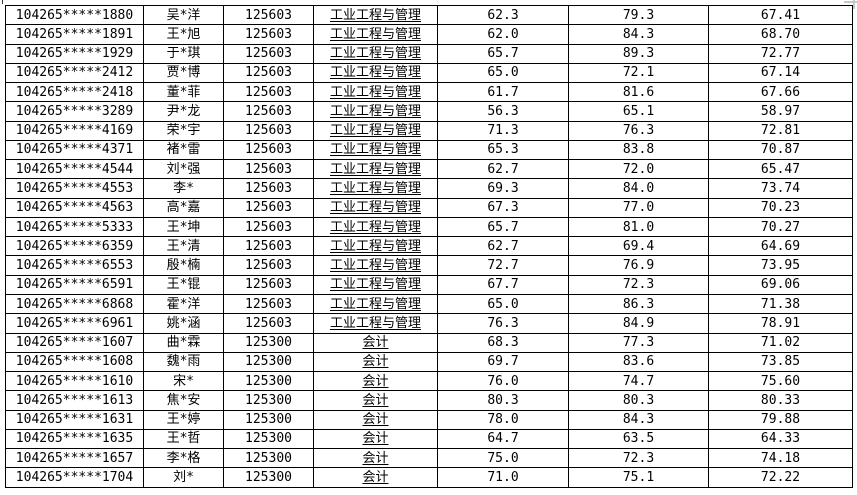  What do you see at coordinates (74, 130) in the screenshot?
I see `candidate-id: 104265*****4169` at bounding box center [74, 130].